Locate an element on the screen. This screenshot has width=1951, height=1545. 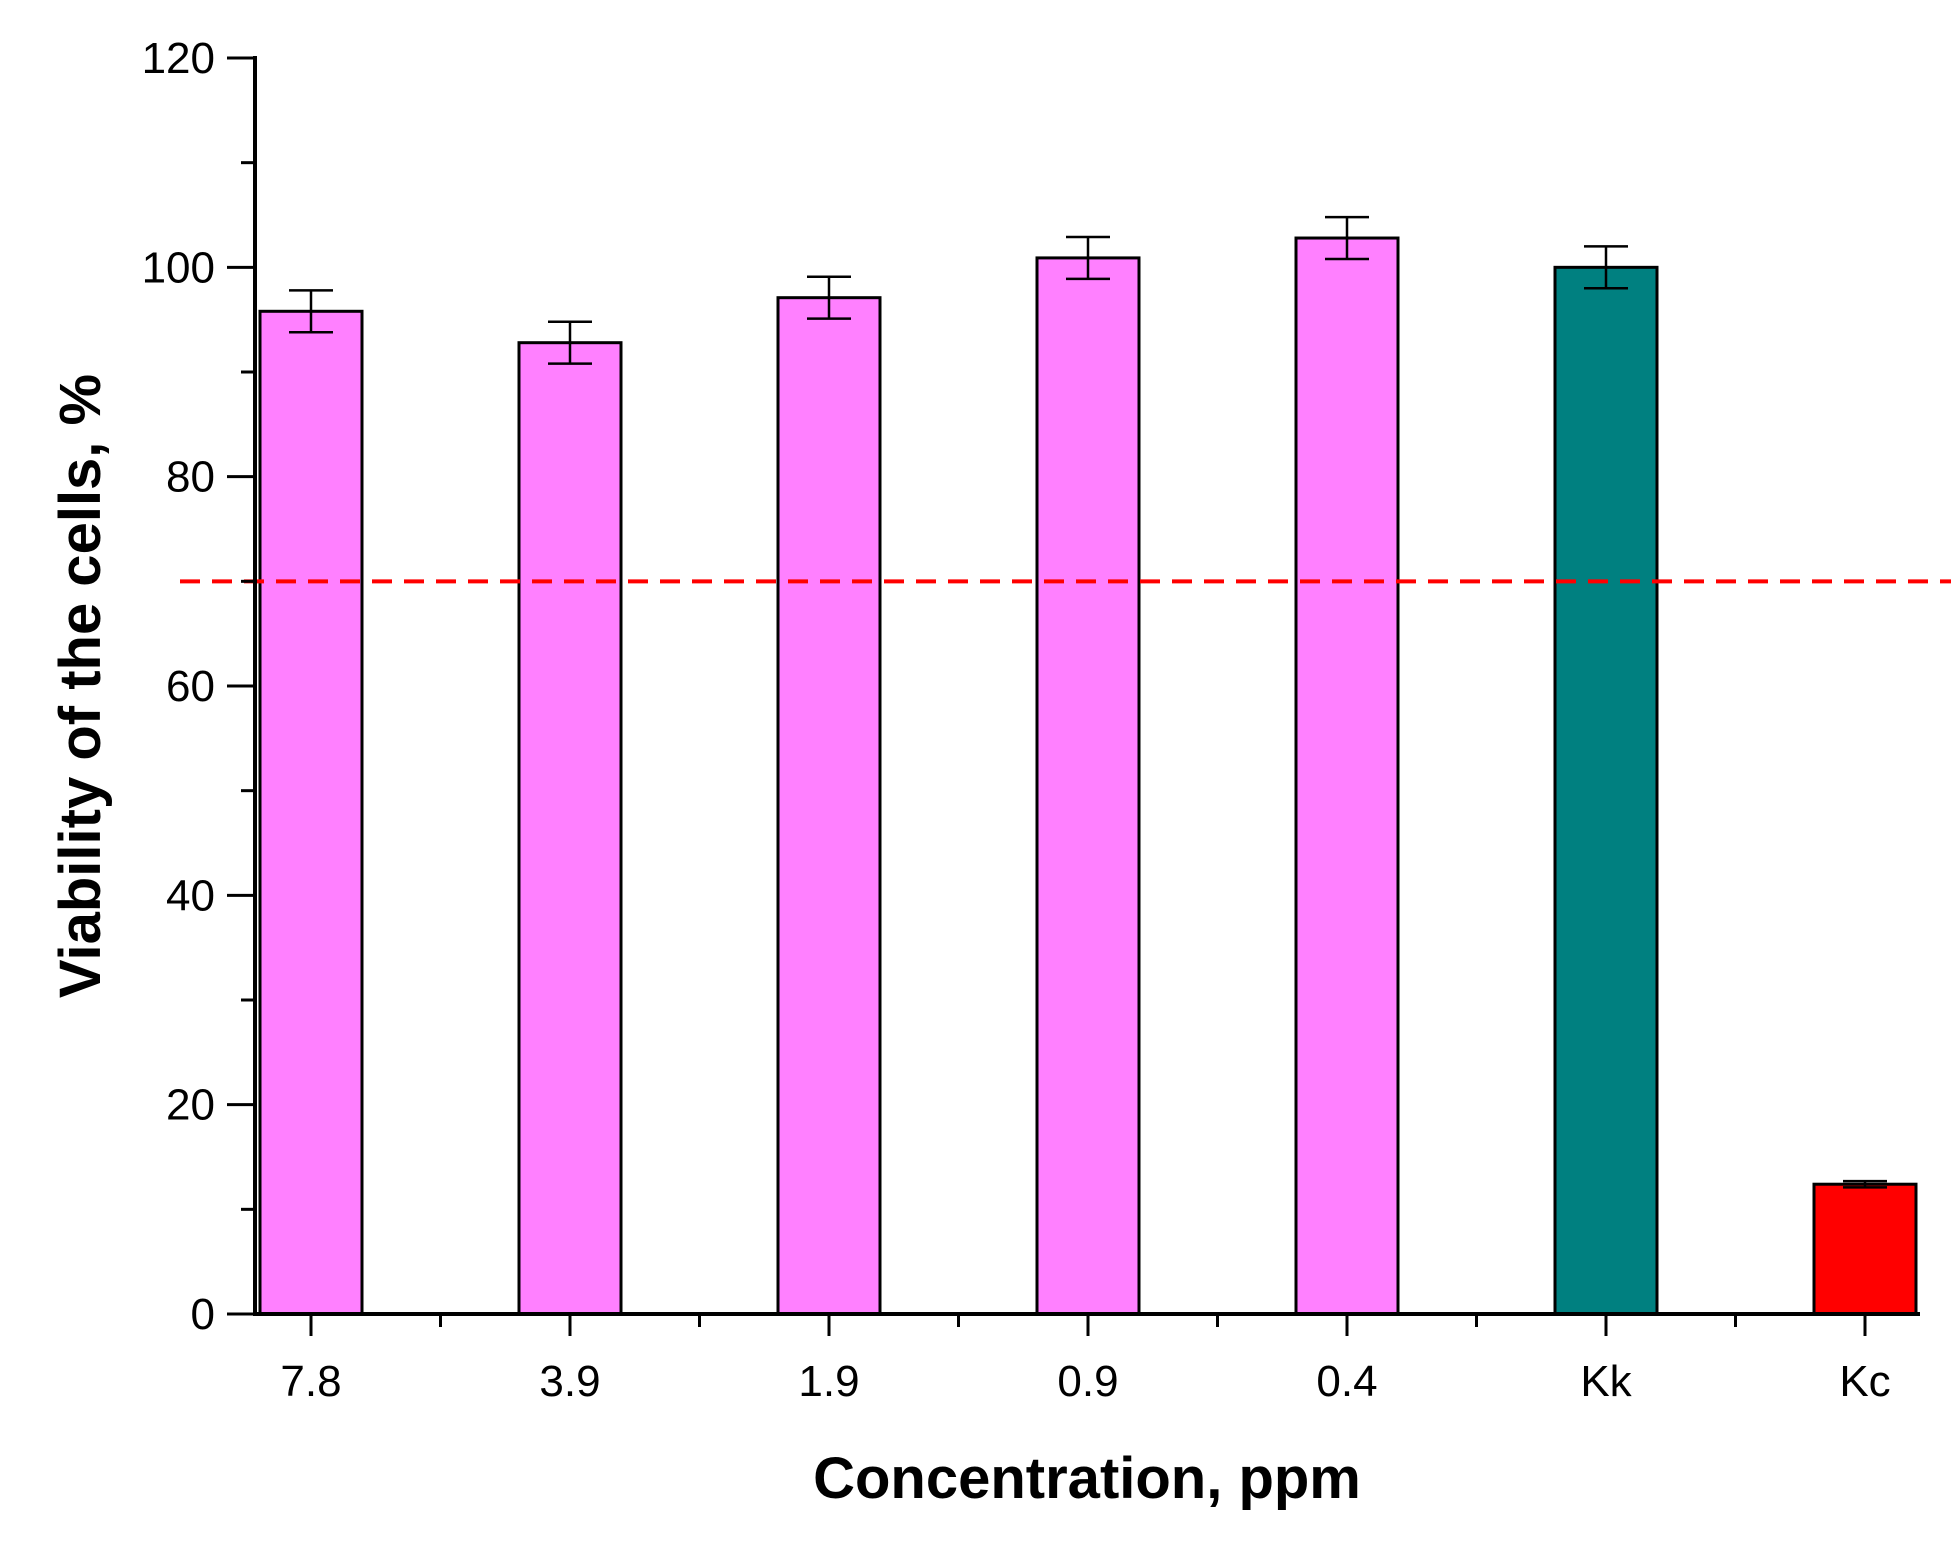
bar-0.4 is located at coordinates (1347, 776).